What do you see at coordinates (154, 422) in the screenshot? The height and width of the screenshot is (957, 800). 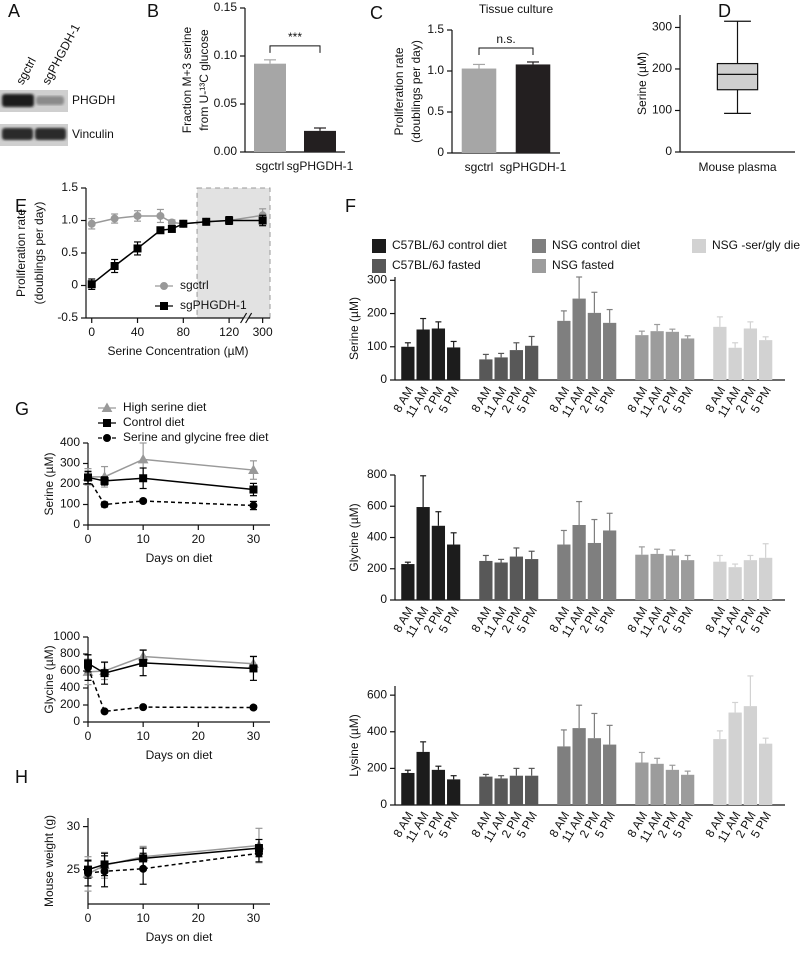 I see `legend-label: Control diet` at bounding box center [154, 422].